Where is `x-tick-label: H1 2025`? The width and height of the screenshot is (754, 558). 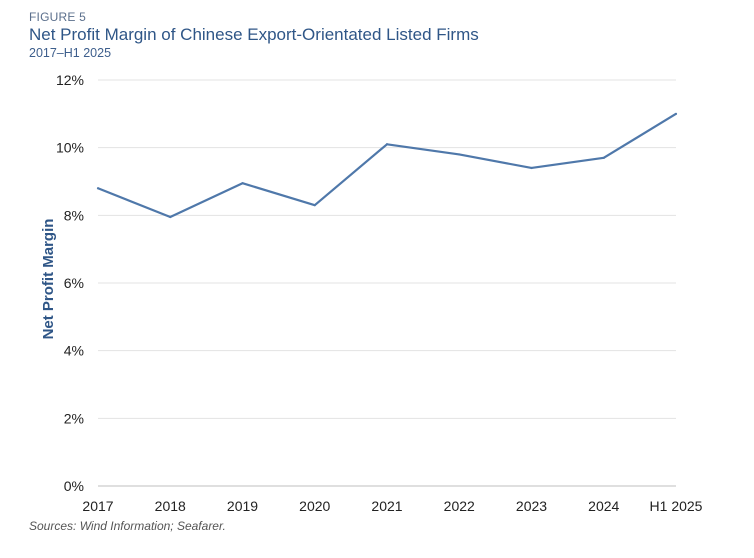
x-tick-label: H1 2025 is located at coordinates (676, 506).